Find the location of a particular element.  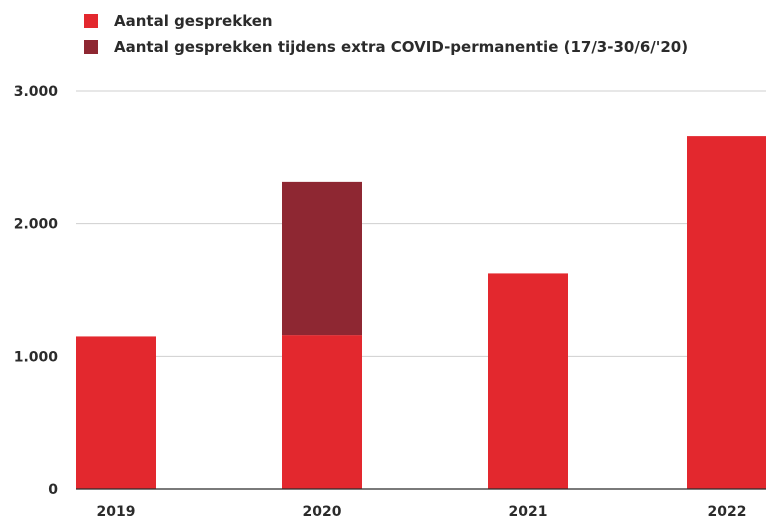

x-tick-label: 2022 is located at coordinates (727, 512).